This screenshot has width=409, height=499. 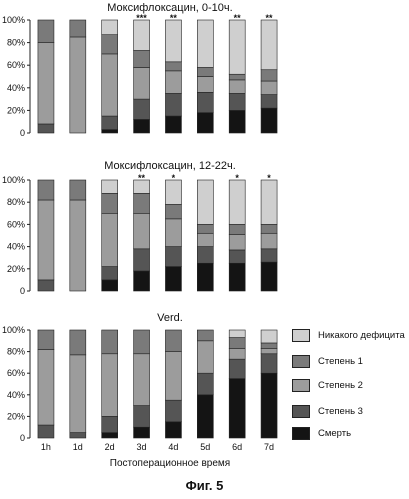 I want to click on panel-title-3: Verd., so click(x=170, y=318).